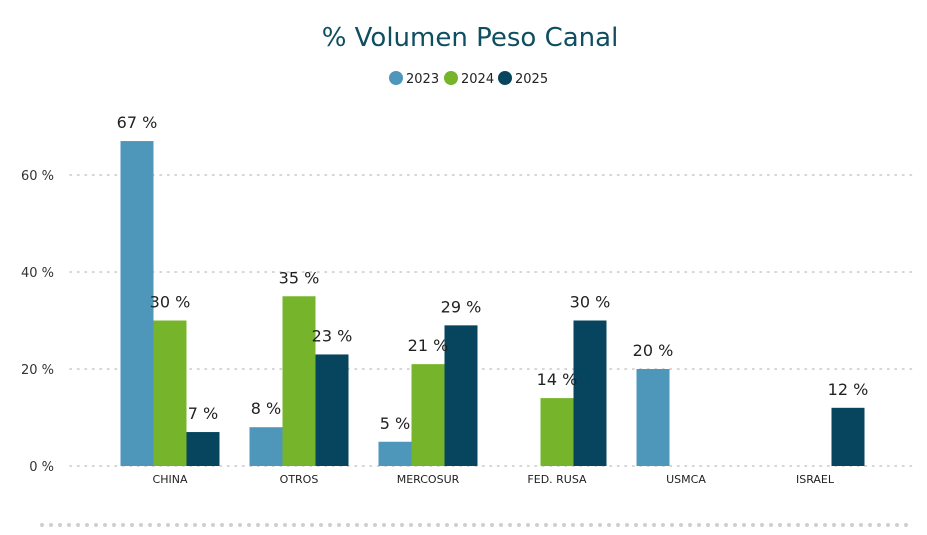  I want to click on legend-item-2024: 2024, so click(469, 79).